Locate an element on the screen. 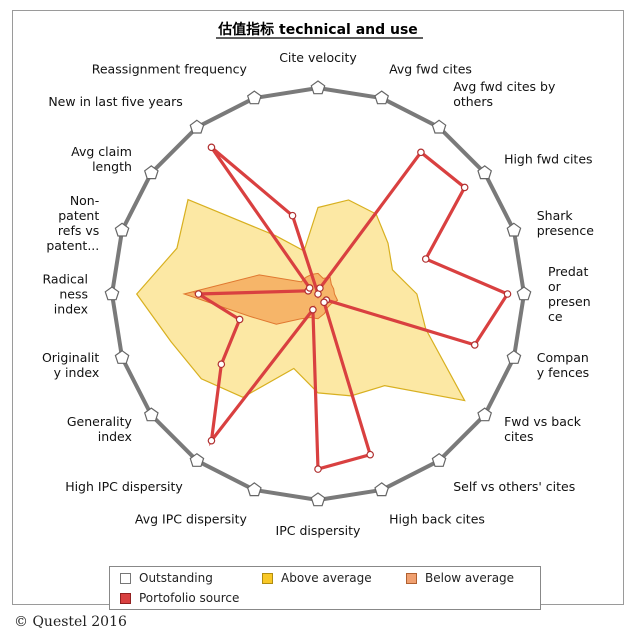  copyright-text: © Questel 2016 is located at coordinates (70, 622).